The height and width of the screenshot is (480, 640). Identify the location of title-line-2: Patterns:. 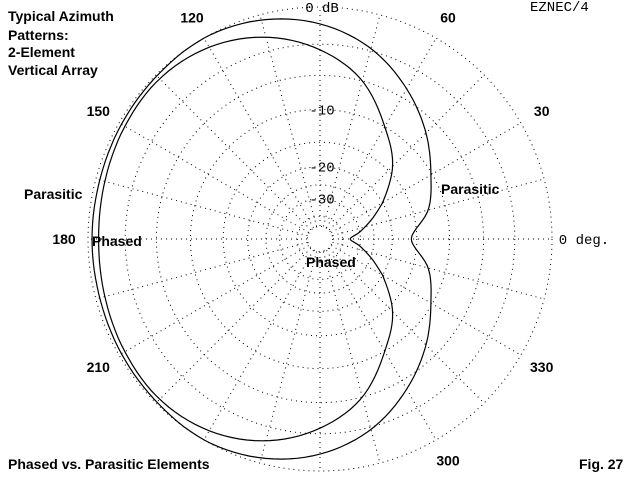
(38, 35).